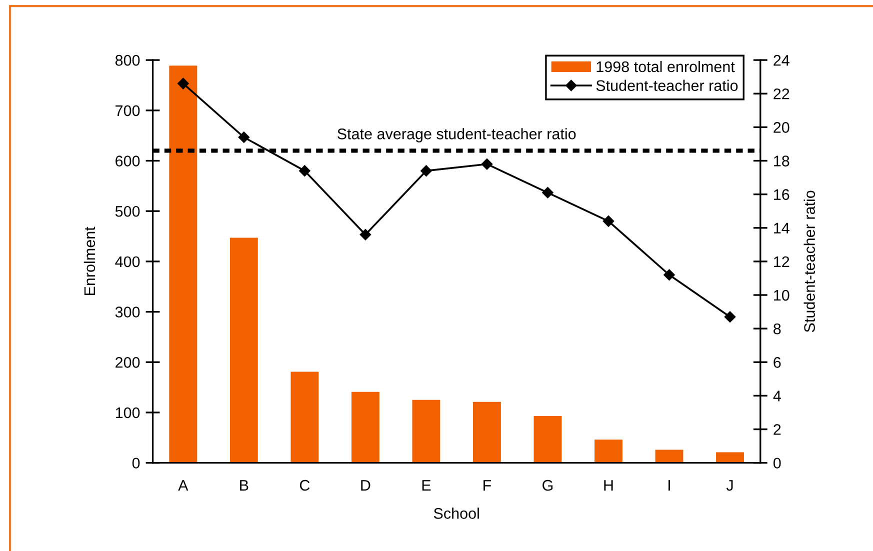  What do you see at coordinates (667, 86) in the screenshot?
I see `legend-label: Student-teacher ratio` at bounding box center [667, 86].